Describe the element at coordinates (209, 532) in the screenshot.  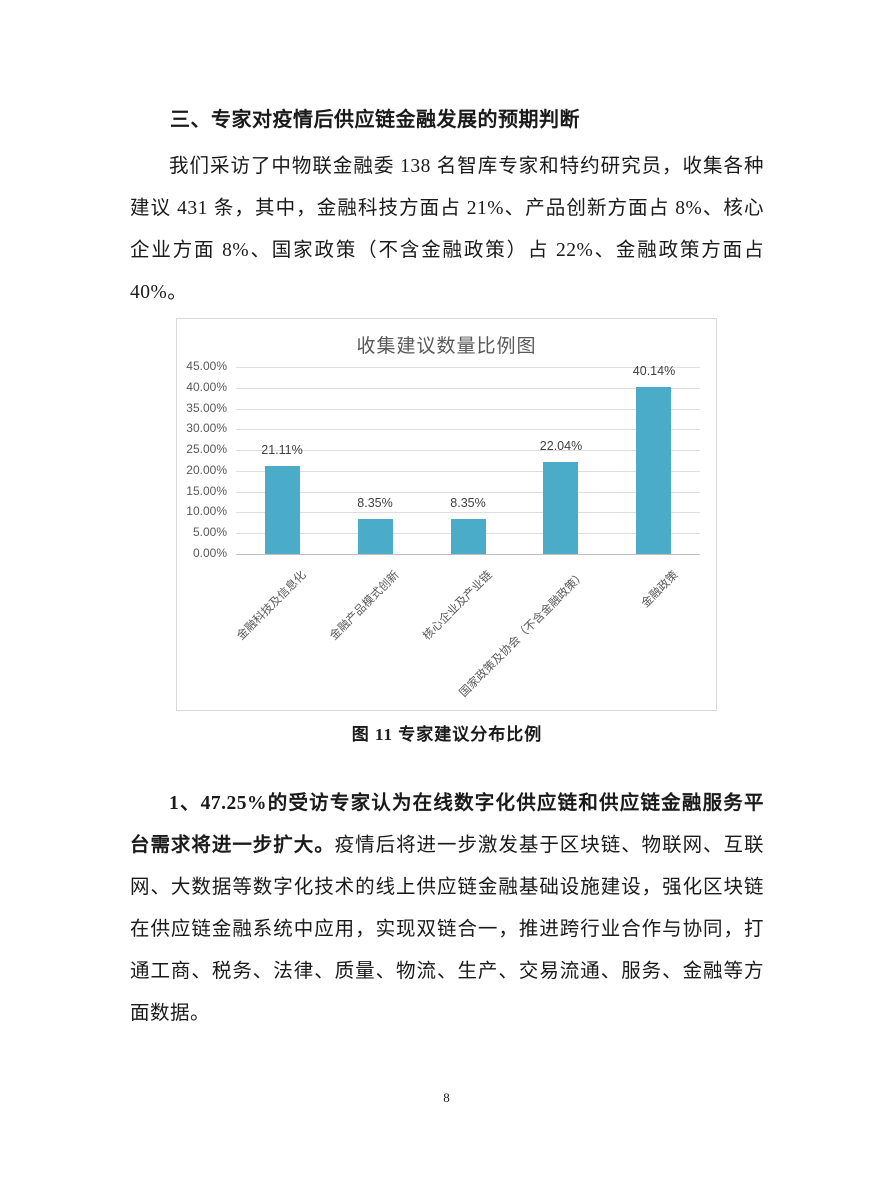
I see `y-tick-label: 5.00%` at that location.